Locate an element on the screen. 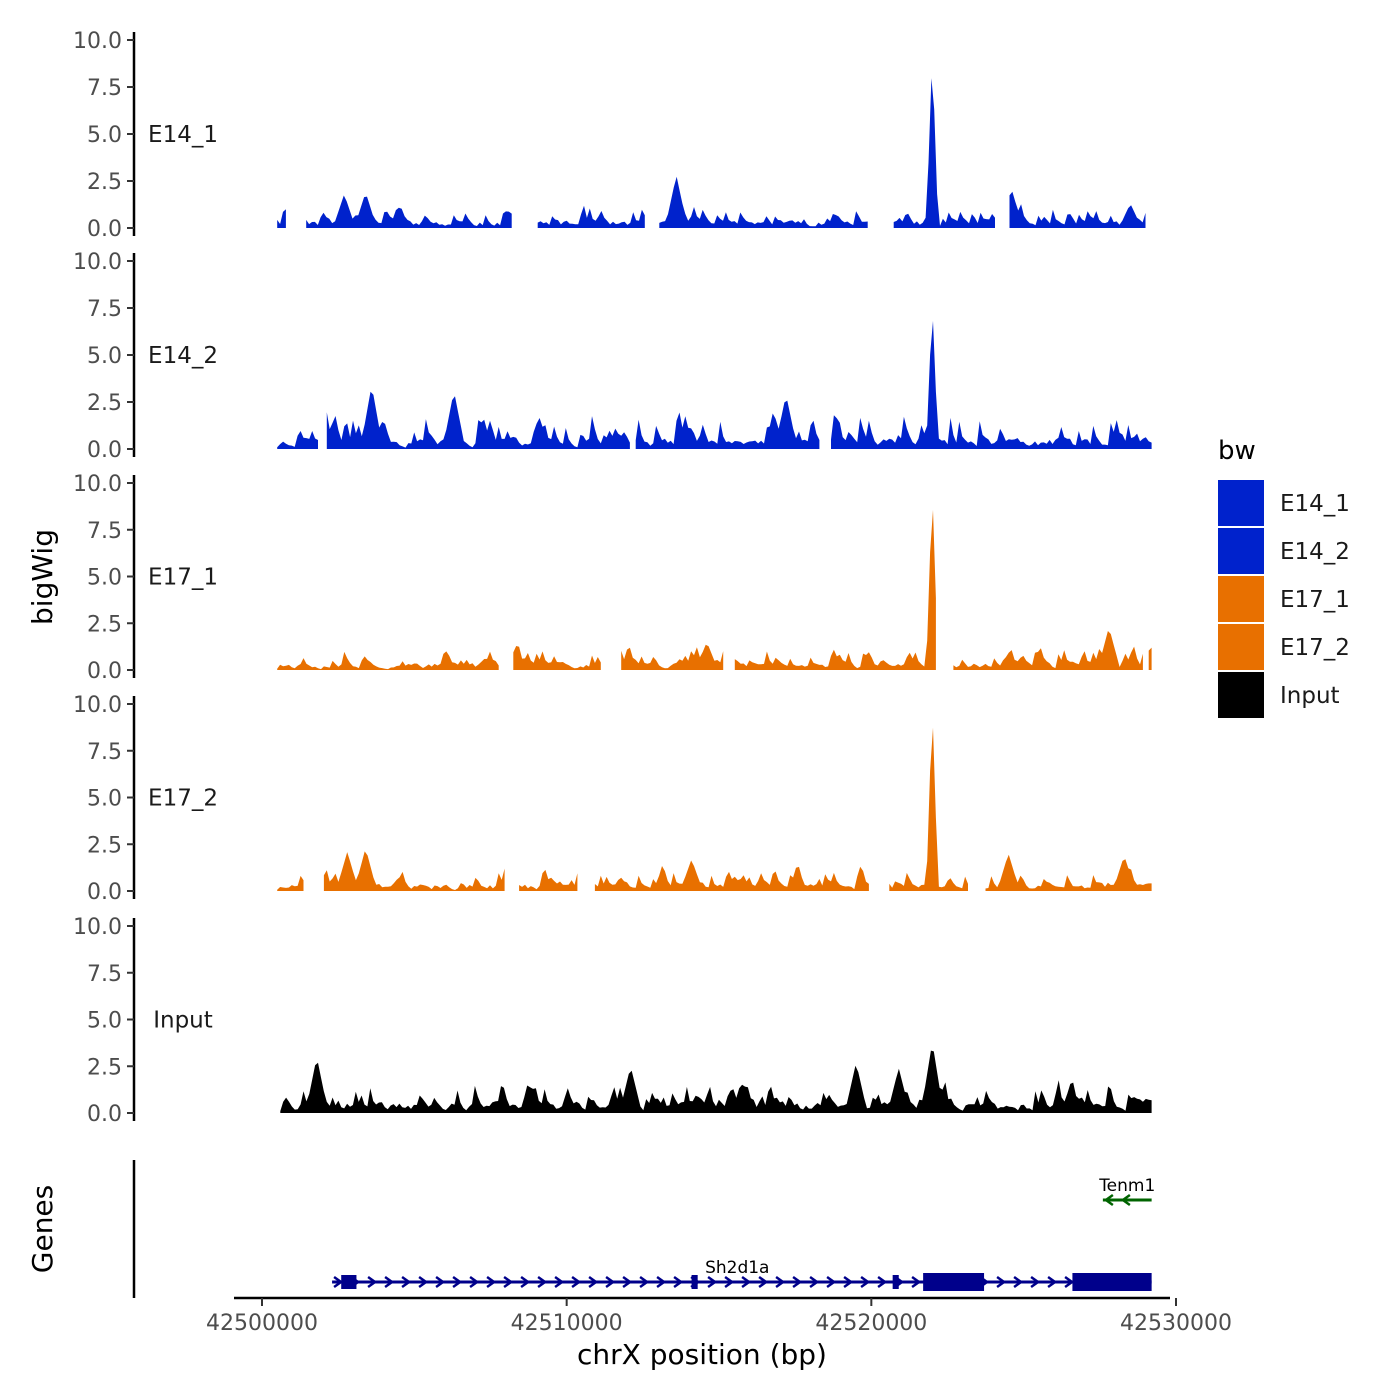 This screenshot has width=1400, height=1400. signal-area-input is located at coordinates (716, 1081).